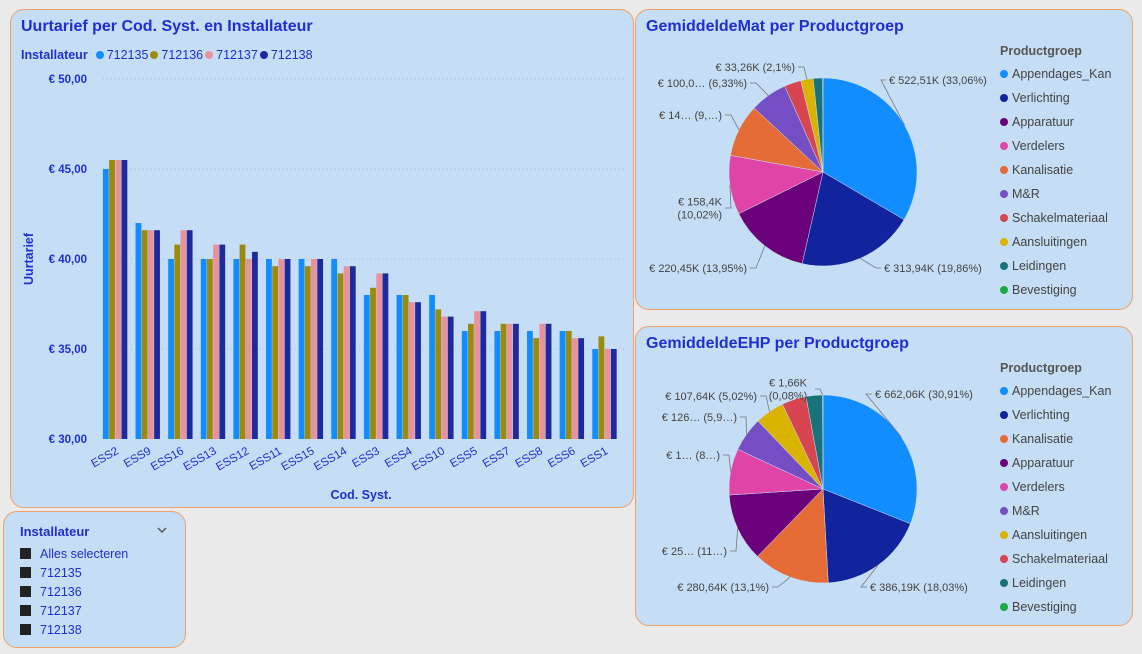 The width and height of the screenshot is (1142, 654). Describe the element at coordinates (870, 148) in the screenshot. I see `pie-slice-Appendages_Kan` at that location.